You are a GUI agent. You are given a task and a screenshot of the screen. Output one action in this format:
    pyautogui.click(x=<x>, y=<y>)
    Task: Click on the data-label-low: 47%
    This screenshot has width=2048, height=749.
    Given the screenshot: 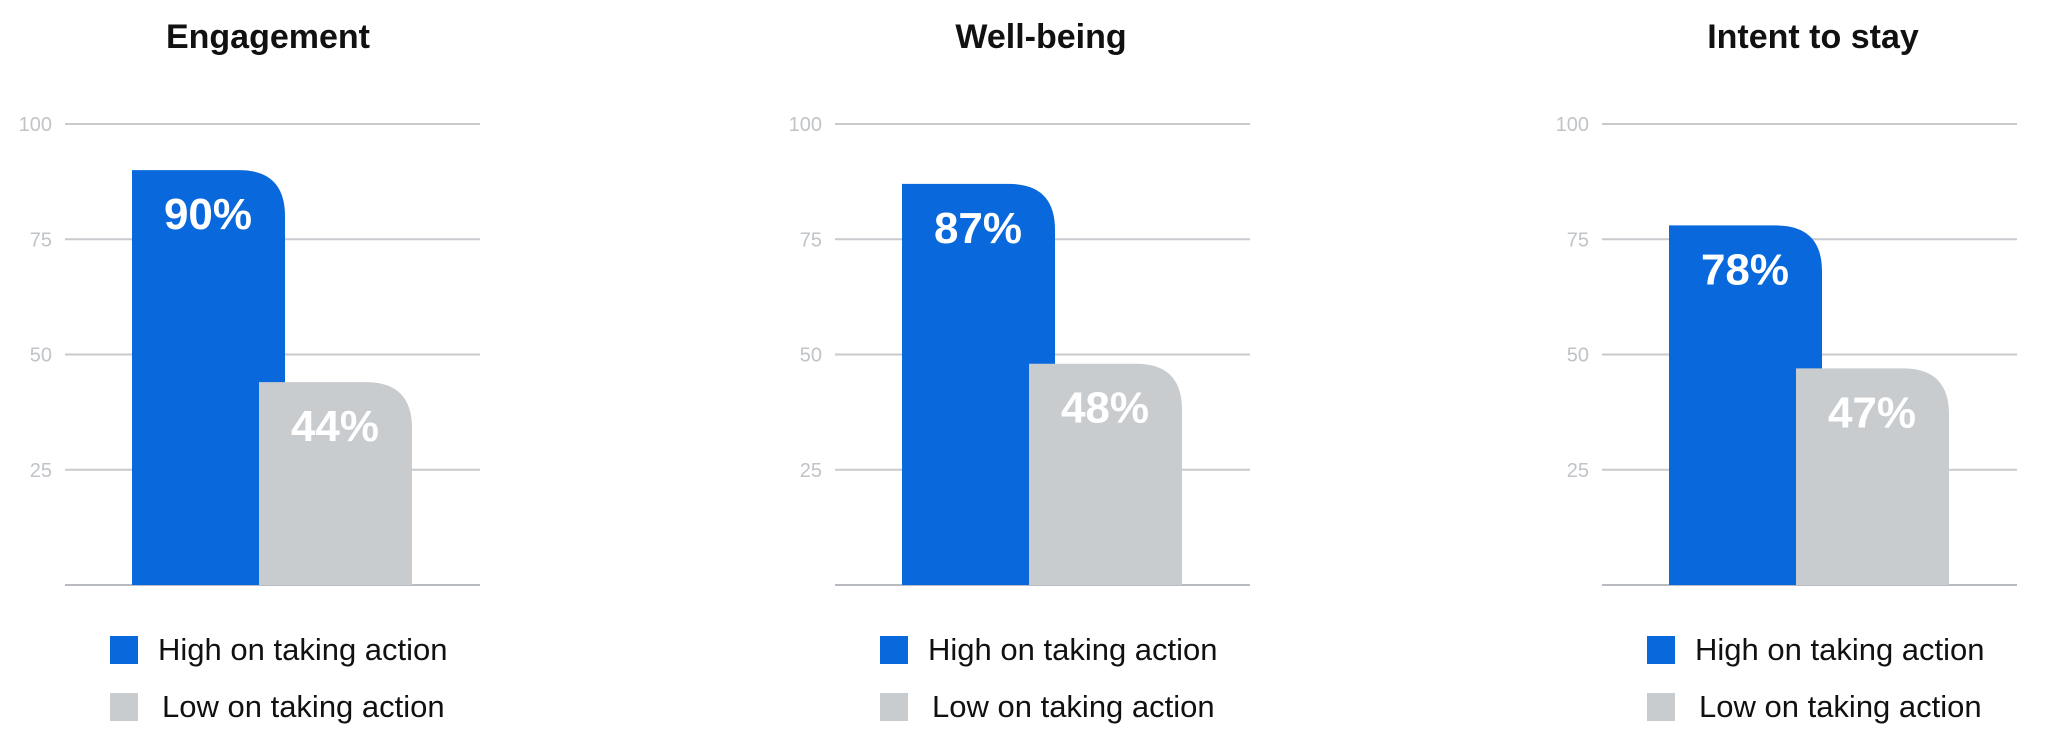 What is the action you would take?
    pyautogui.click(x=1872, y=412)
    